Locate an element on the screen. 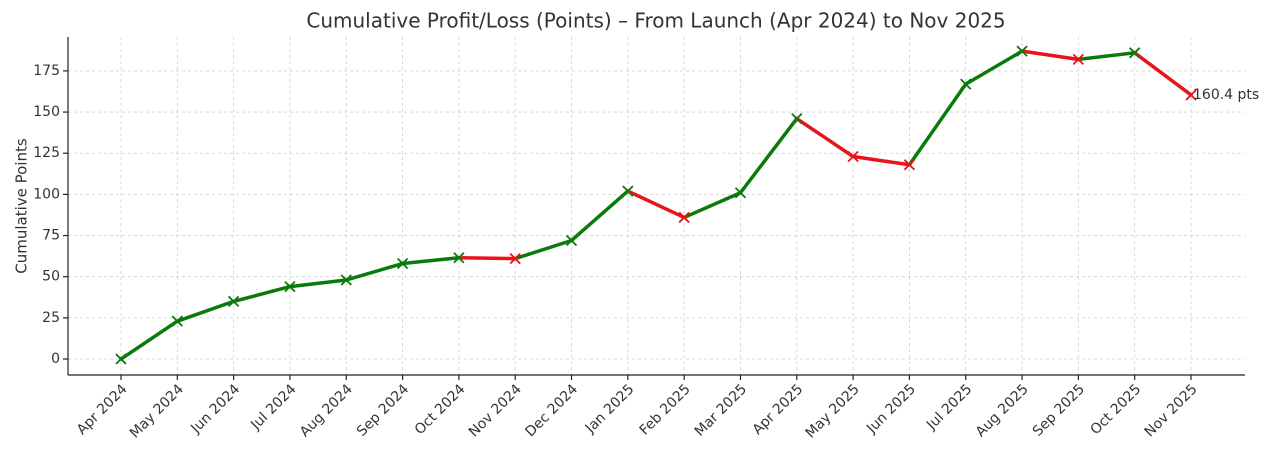 The image size is (1280, 457). x-tick-label: Feb 2025 is located at coordinates (665, 409).